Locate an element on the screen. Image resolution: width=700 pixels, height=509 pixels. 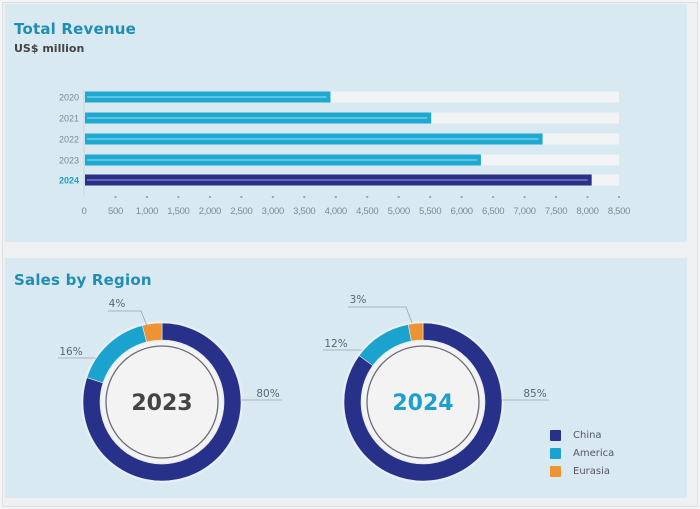
legend-swatch-eurasia is located at coordinates (555, 471).